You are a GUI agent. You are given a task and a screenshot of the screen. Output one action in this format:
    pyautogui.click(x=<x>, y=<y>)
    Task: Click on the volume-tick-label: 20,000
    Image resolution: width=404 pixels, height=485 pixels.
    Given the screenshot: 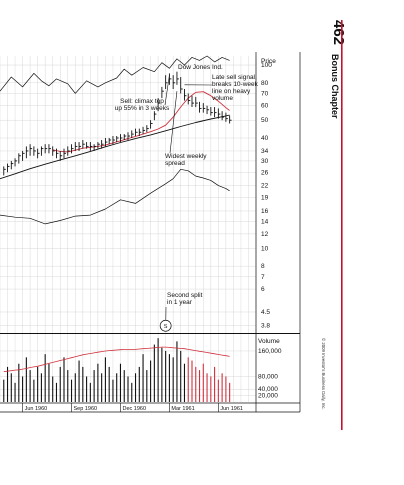 What is the action you would take?
    pyautogui.click(x=268, y=396)
    